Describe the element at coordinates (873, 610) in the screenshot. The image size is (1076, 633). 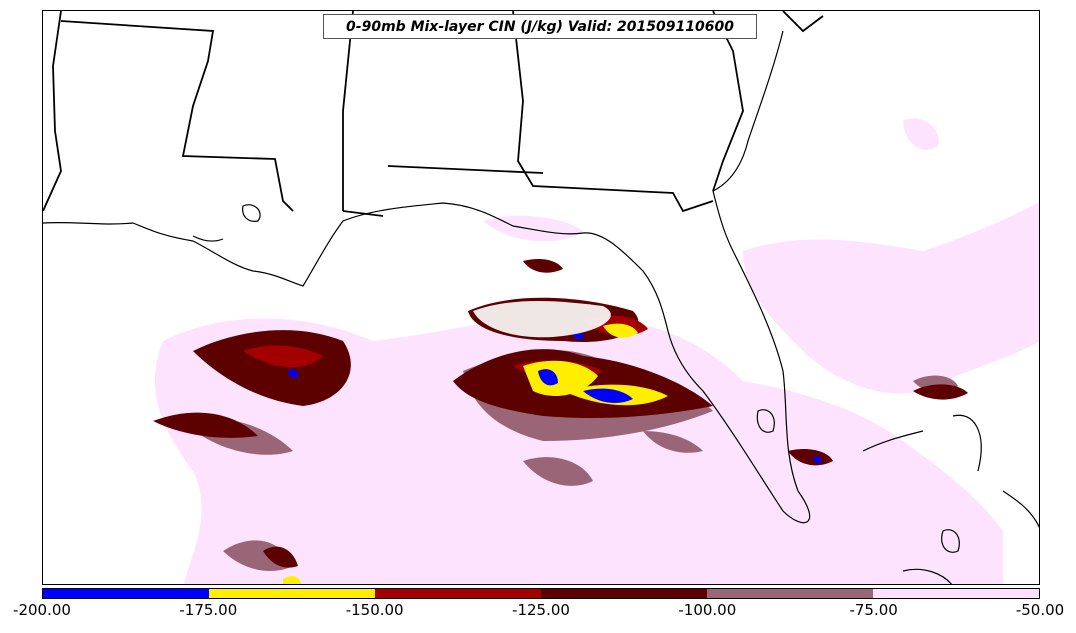
I see `colorbar-tick-label: -75.00` at that location.